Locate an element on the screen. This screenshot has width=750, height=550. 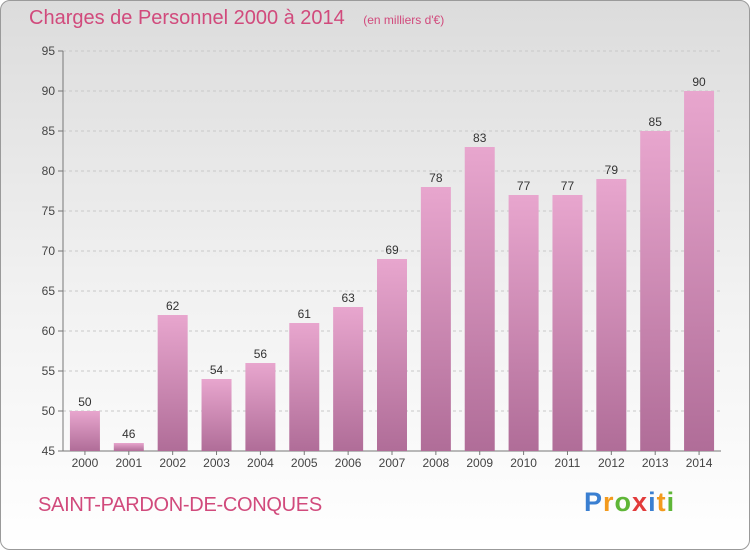
x-tick-label-2008: 2008 is located at coordinates (436, 463).